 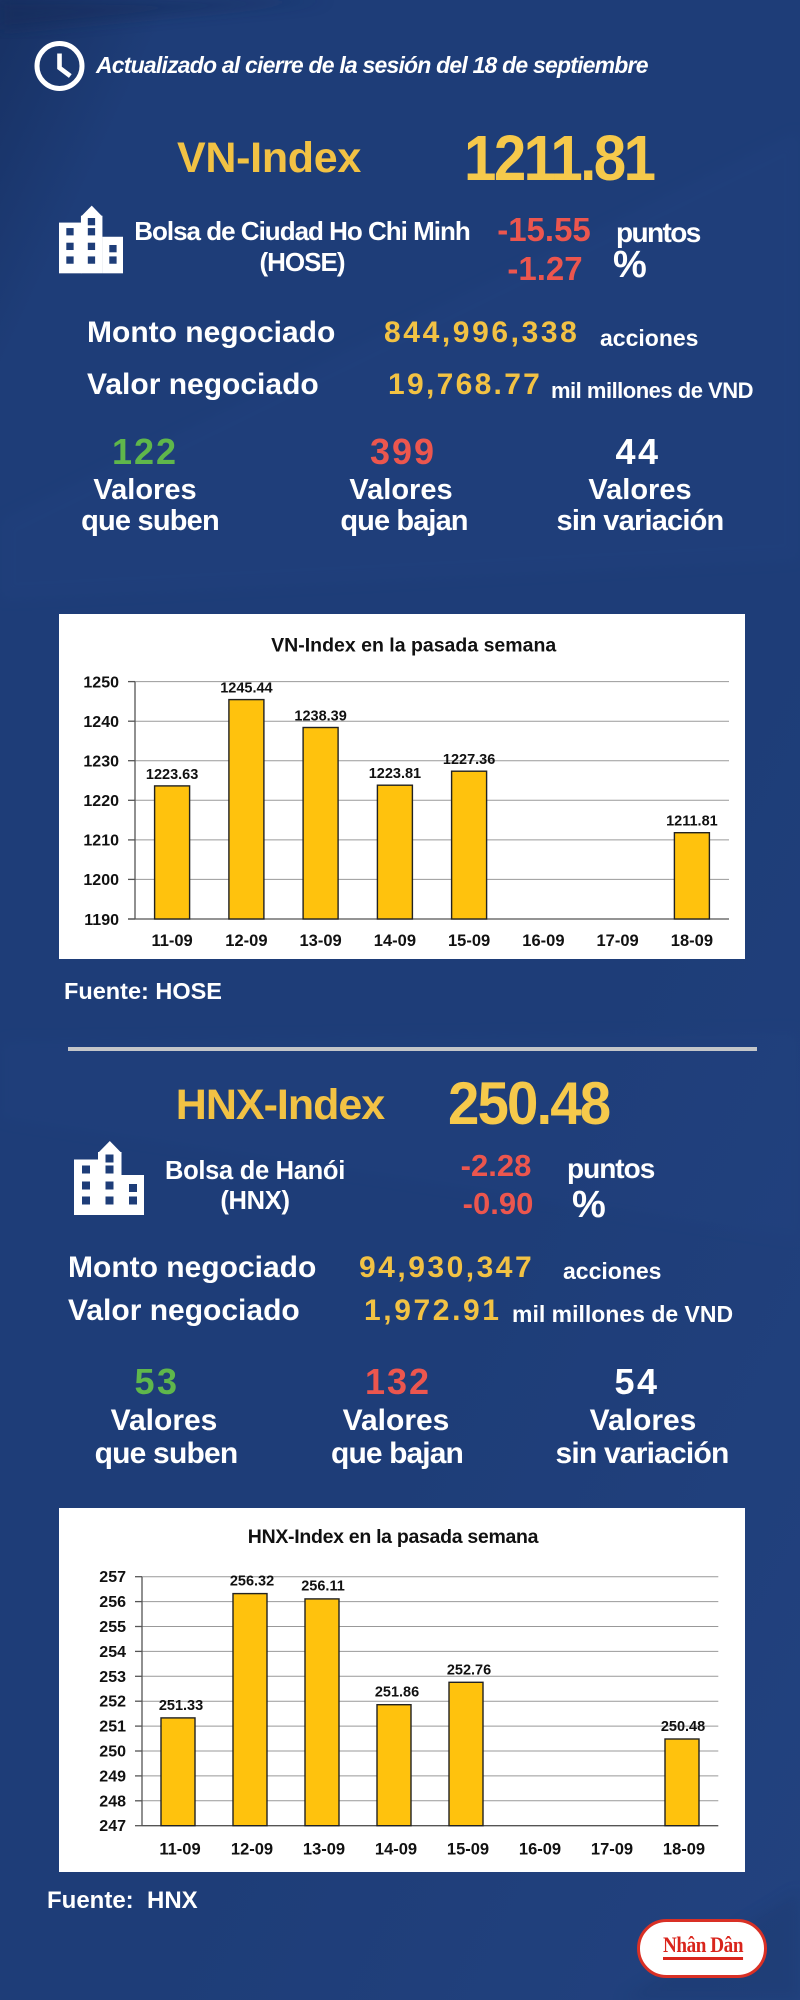 What do you see at coordinates (112, 1602) in the screenshot?
I see `svg-text: 256` at bounding box center [112, 1602].